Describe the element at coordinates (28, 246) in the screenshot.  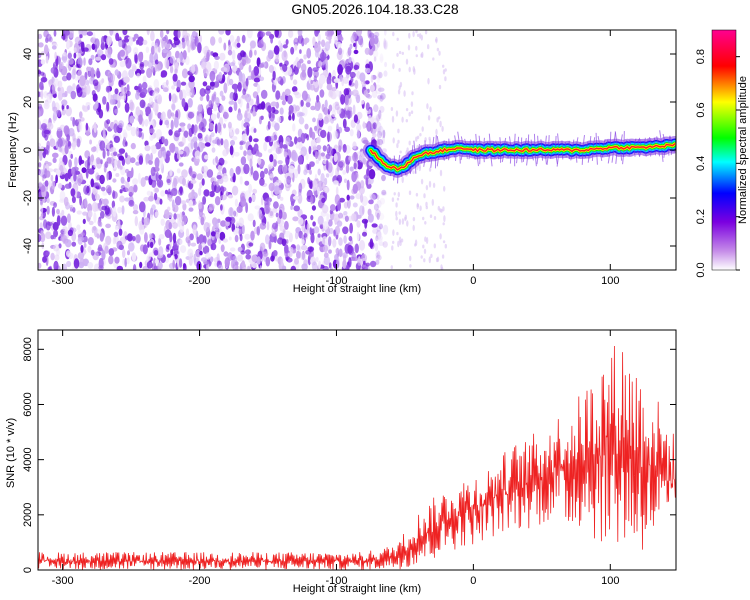
I see `y-tick-label: -40` at that location.